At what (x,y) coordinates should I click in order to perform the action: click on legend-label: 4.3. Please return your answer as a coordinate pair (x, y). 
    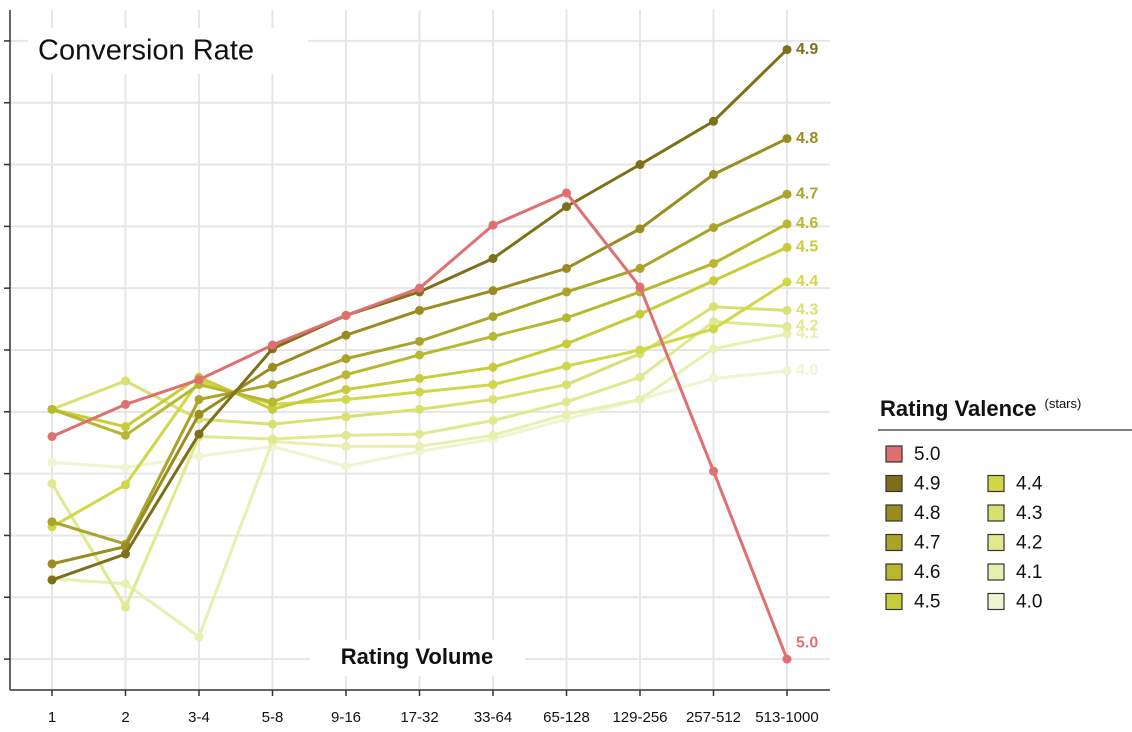
    Looking at the image, I should click on (1029, 513).